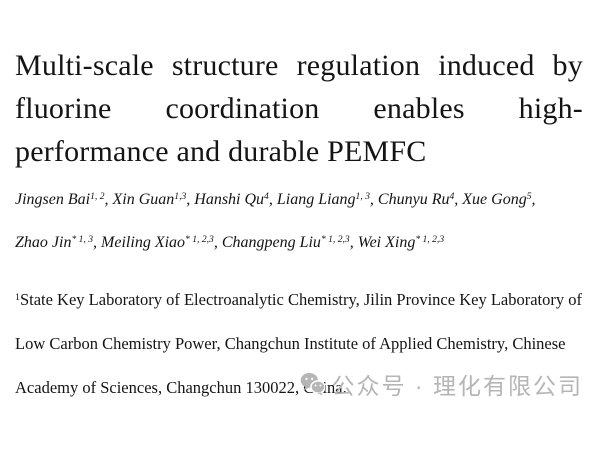 Image resolution: width=600 pixels, height=450 pixels. Describe the element at coordinates (53, 199) in the screenshot. I see `author-name: Jingsen Bai` at that location.